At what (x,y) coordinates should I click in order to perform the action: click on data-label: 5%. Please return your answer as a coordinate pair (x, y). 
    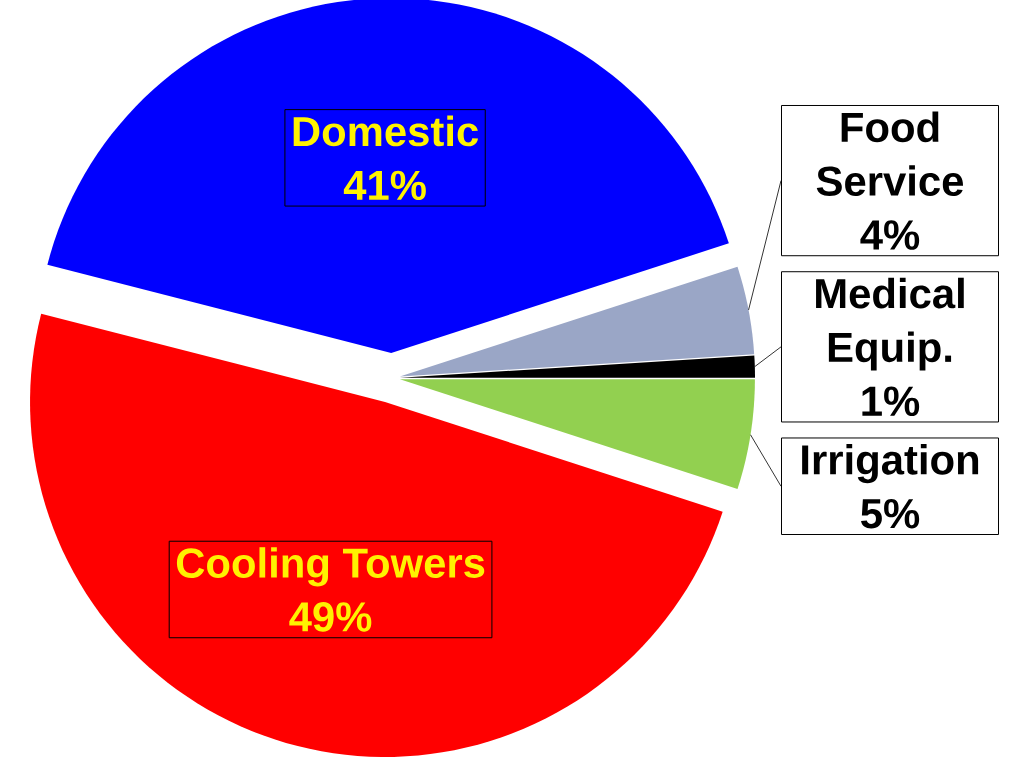
    Looking at the image, I should click on (890, 513).